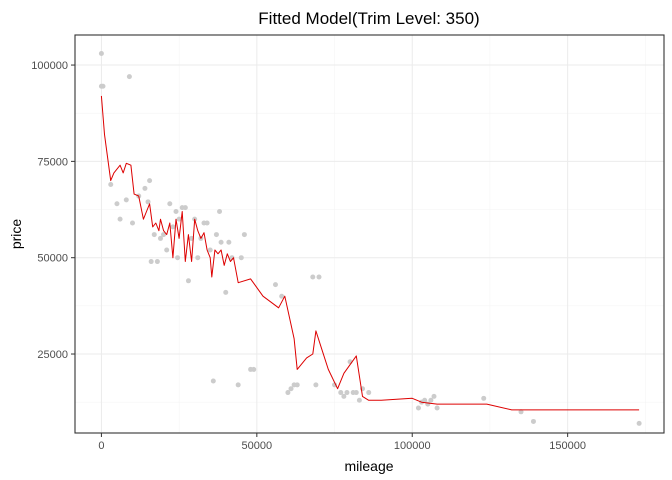 The image size is (672, 480). What do you see at coordinates (368, 18) in the screenshot?
I see `chart-title: Fitted Model(Trim Level: 350)` at bounding box center [368, 18].